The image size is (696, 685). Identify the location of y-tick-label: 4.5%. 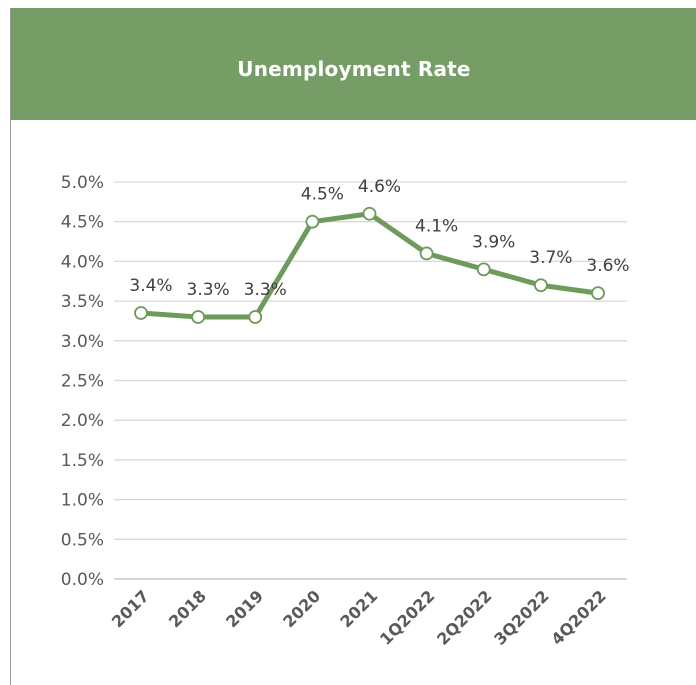
(82, 223).